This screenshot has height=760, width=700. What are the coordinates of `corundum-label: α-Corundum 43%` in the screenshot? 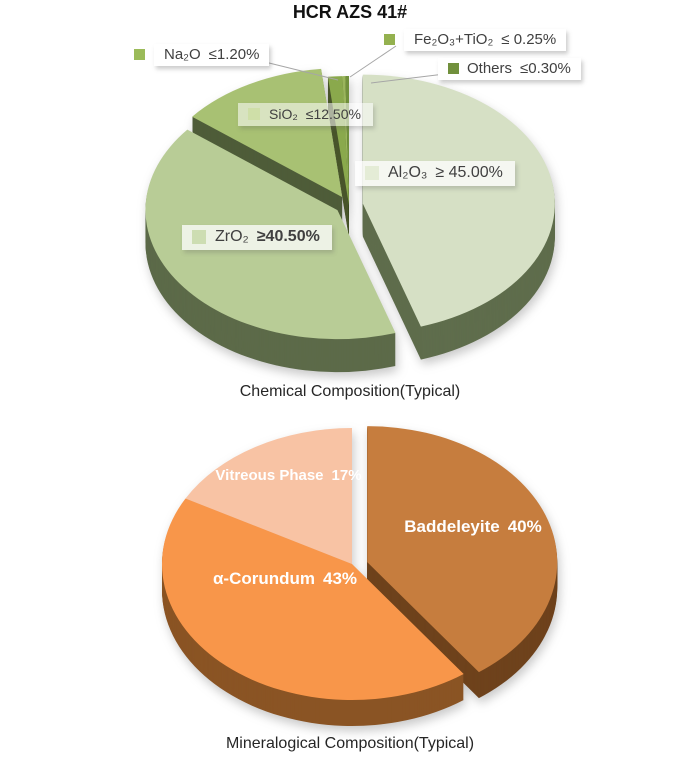 It's located at (285, 578).